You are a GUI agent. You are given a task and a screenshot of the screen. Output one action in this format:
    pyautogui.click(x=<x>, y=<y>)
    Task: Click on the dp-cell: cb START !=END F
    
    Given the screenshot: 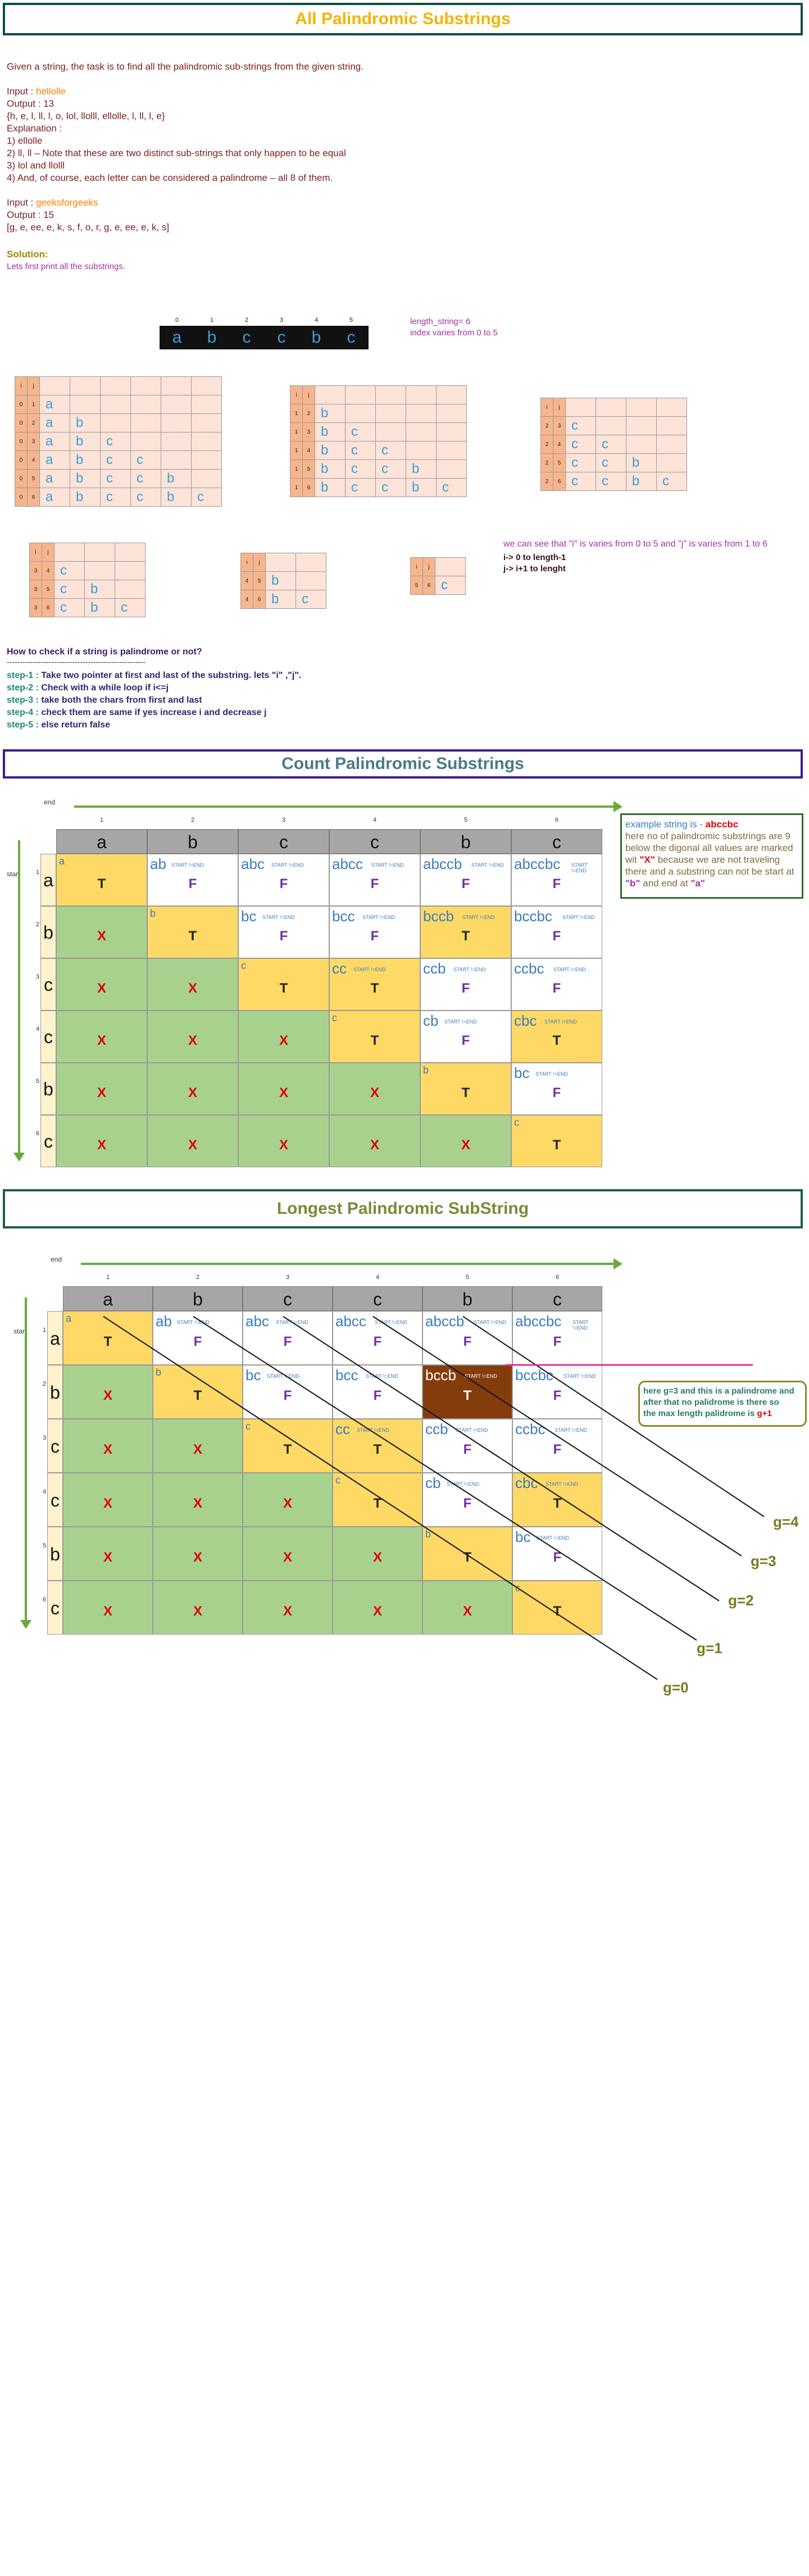 What is the action you would take?
    pyautogui.click(x=467, y=1500)
    